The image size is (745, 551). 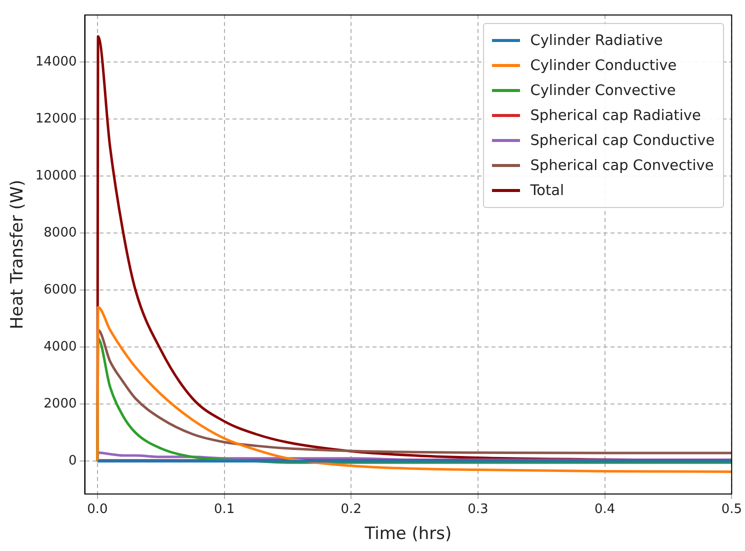 What do you see at coordinates (351, 510) in the screenshot?
I see `x-tick-label: 0.2` at bounding box center [351, 510].